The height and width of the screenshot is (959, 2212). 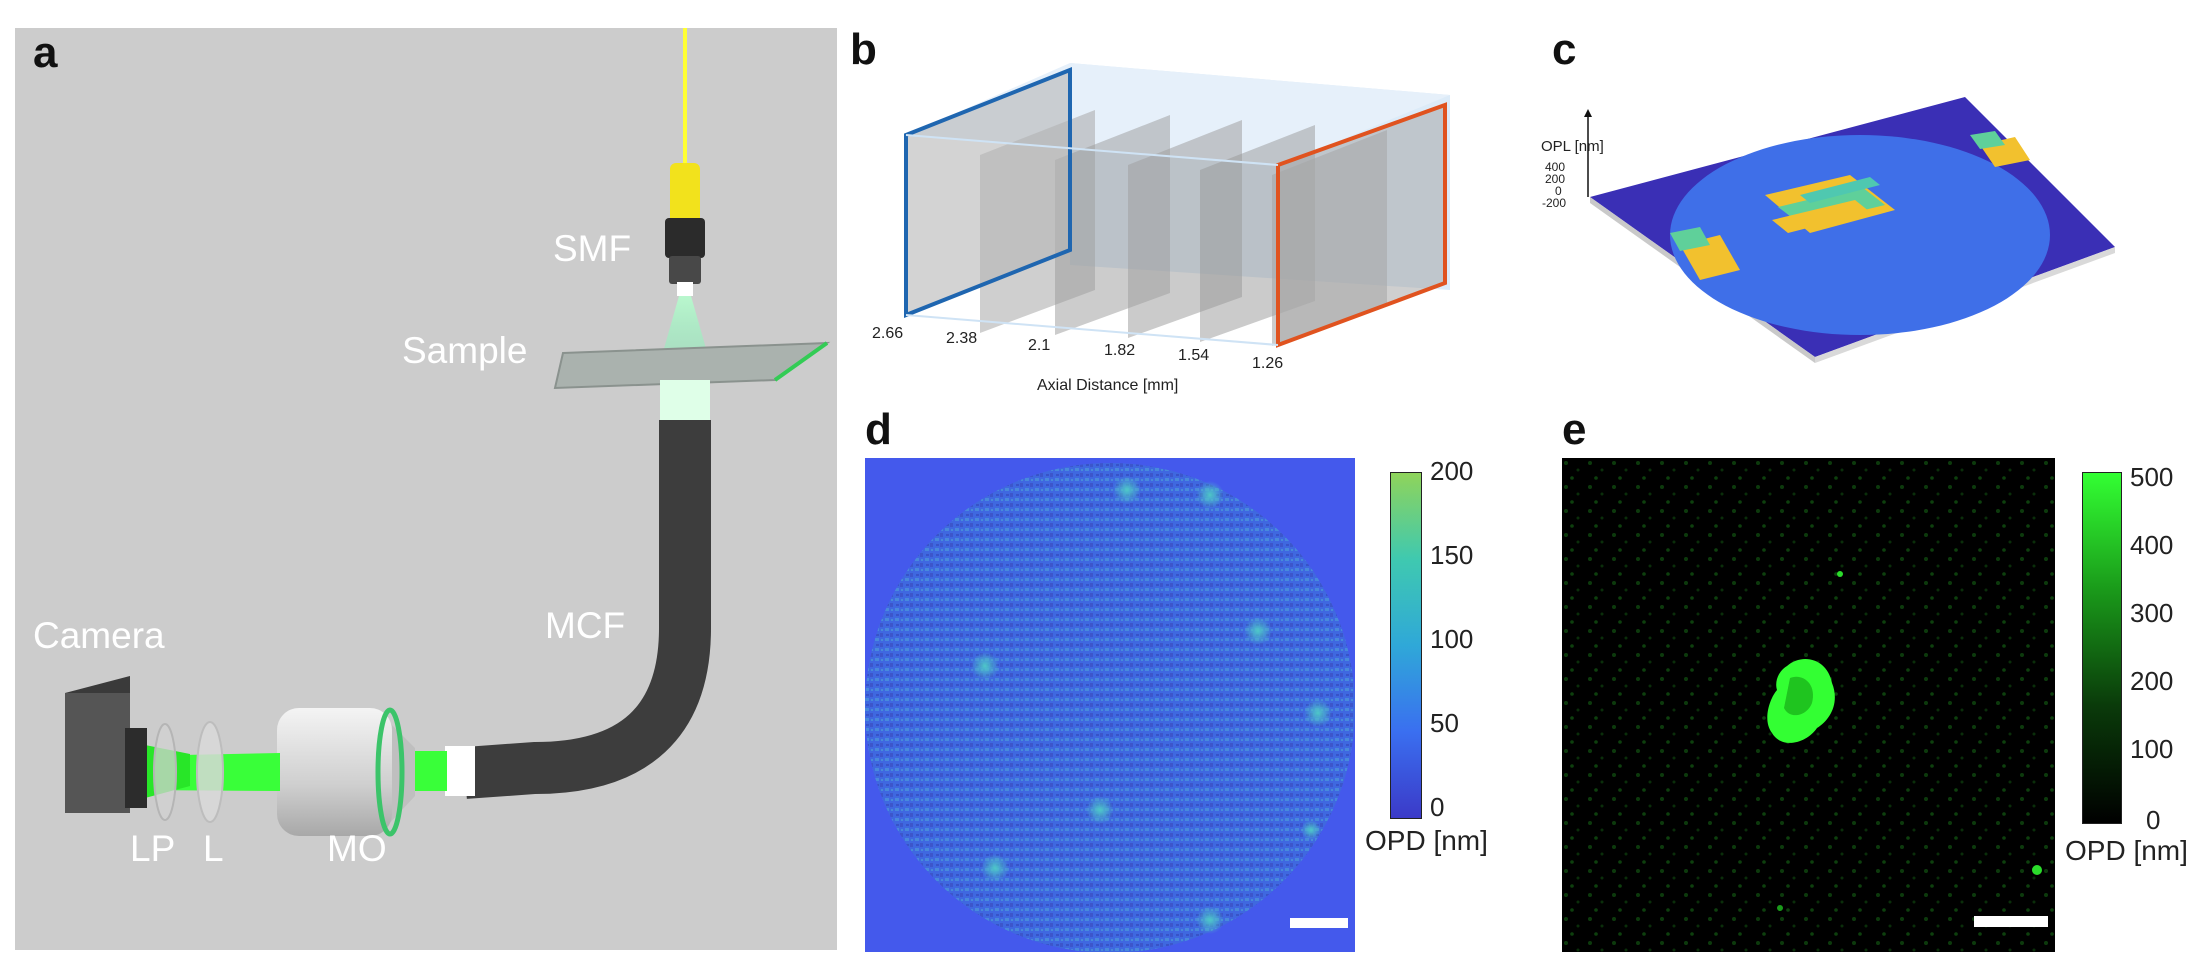 What do you see at coordinates (1406, 645) in the screenshot?
I see `panel-d-colorbar` at bounding box center [1406, 645].